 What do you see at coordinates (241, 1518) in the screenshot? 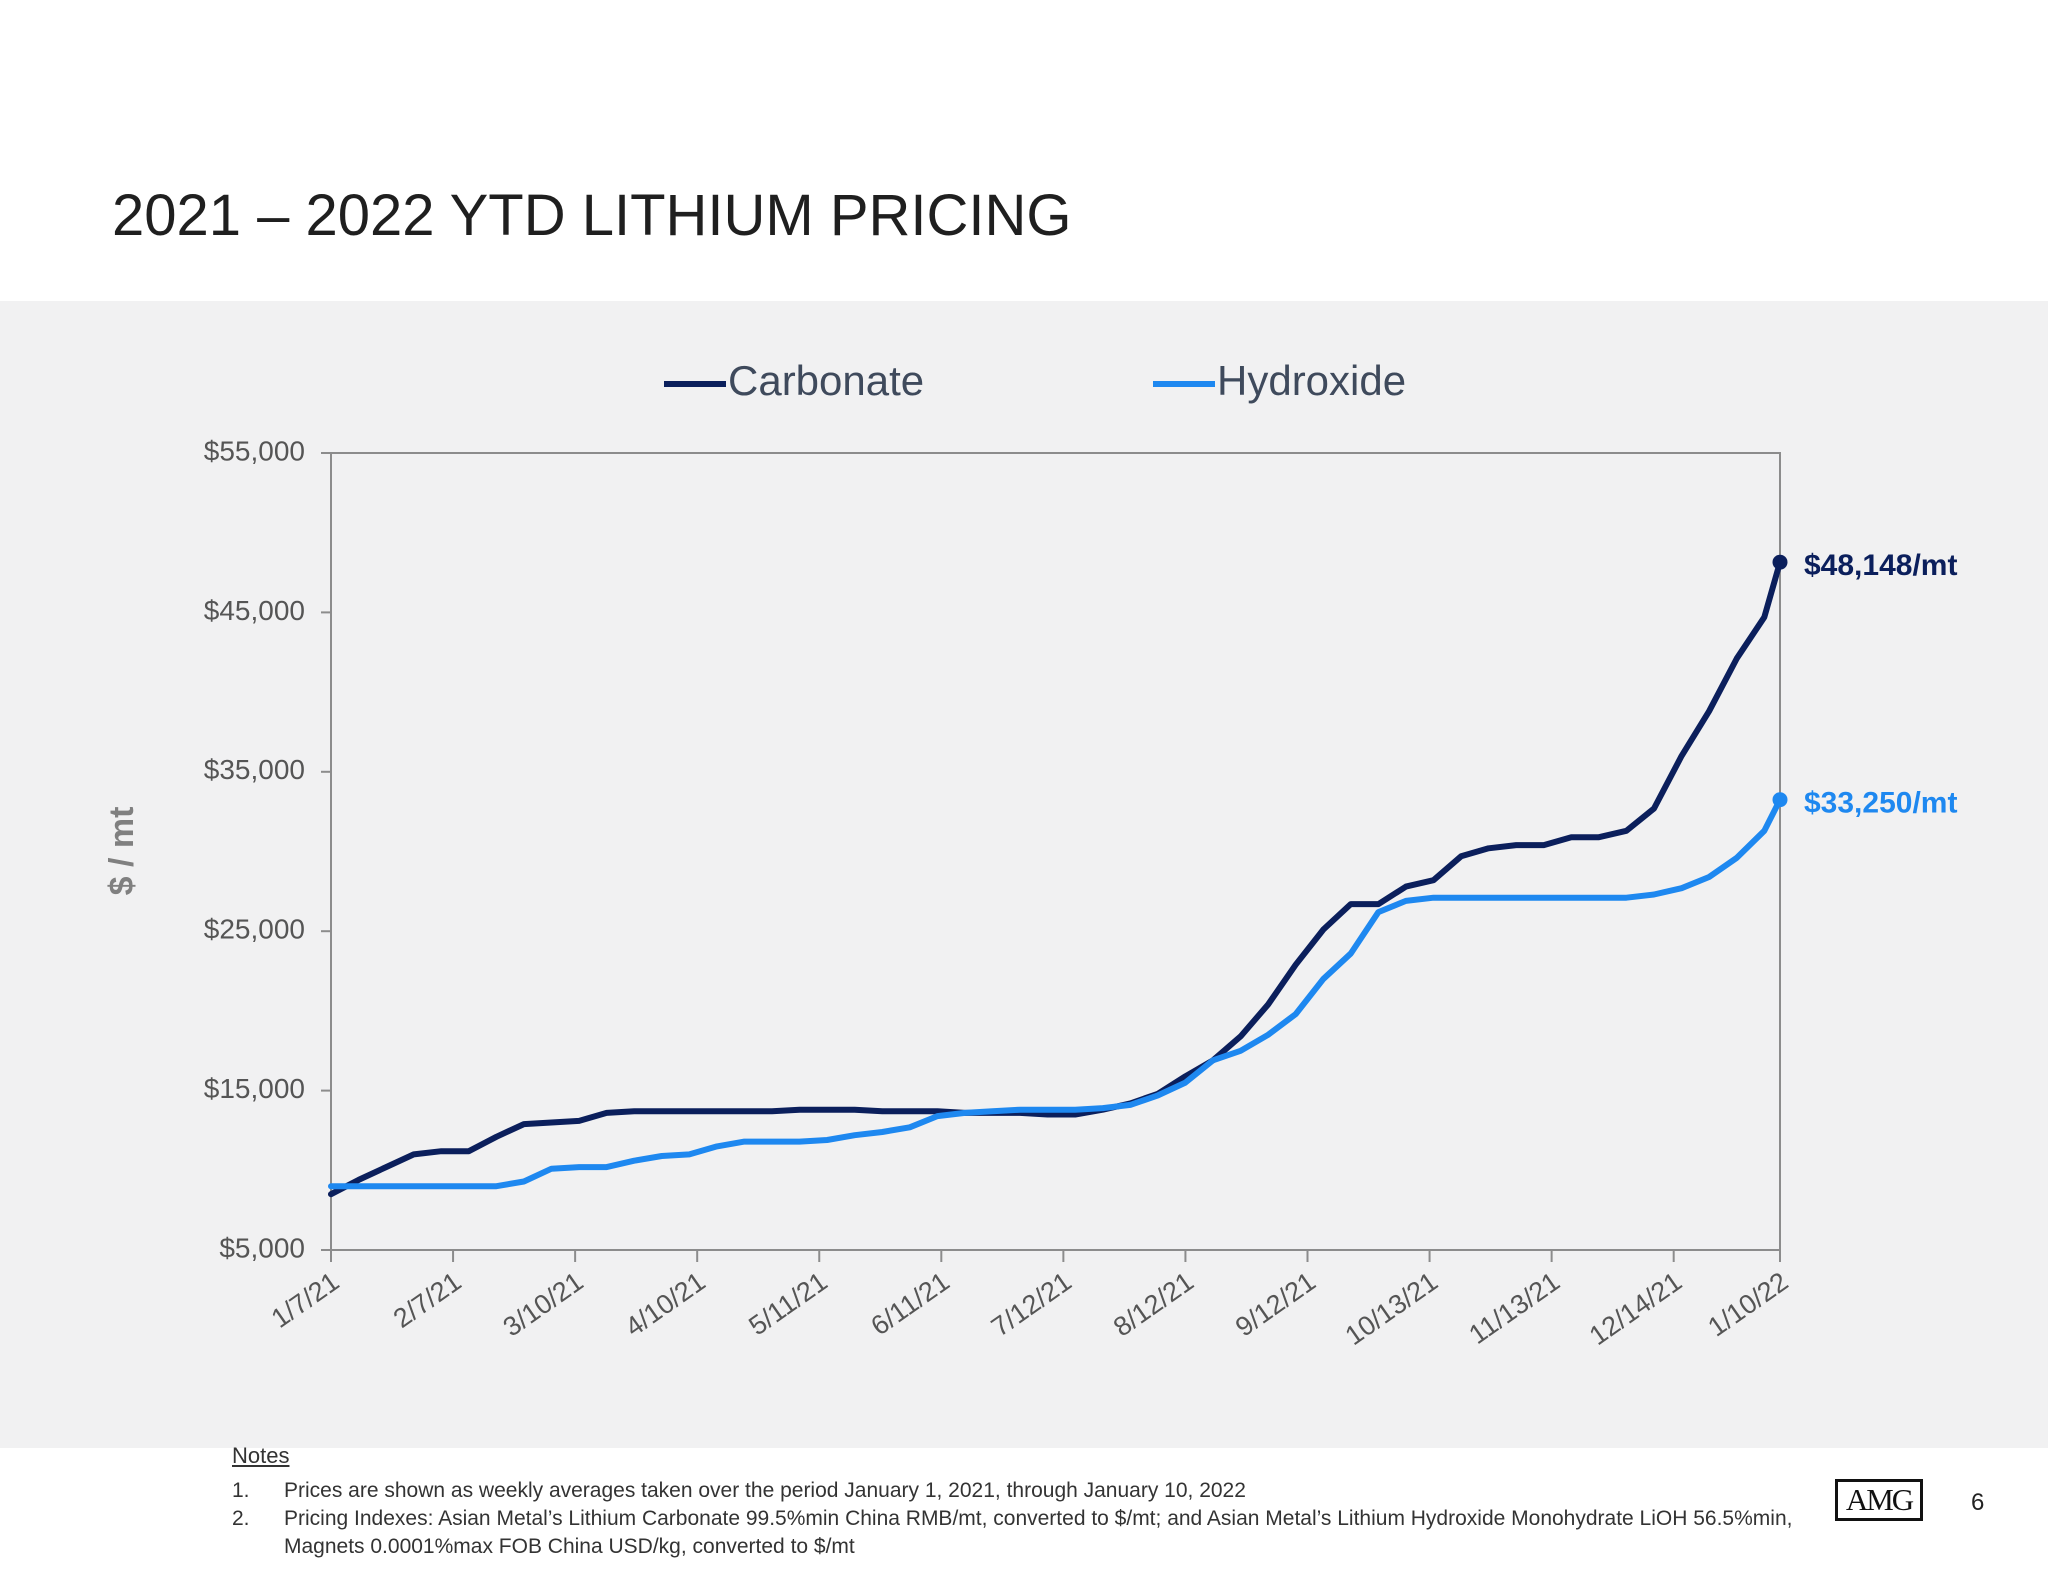
I see `note-number: 2.` at bounding box center [241, 1518].